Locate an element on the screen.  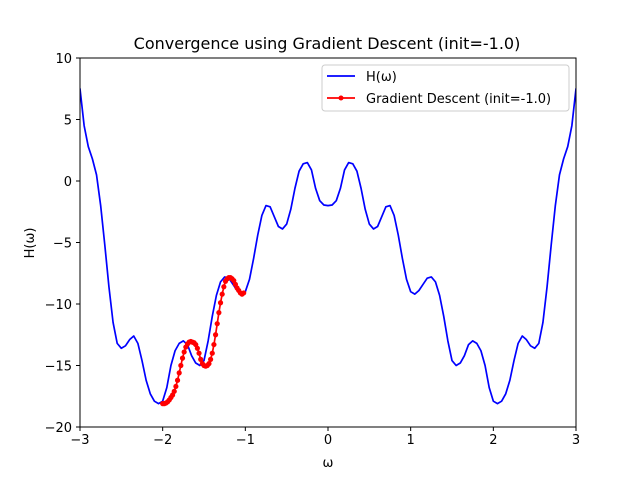
legend-label-gd: Gradient Descent (init=-1.0) is located at coordinates (458, 99).